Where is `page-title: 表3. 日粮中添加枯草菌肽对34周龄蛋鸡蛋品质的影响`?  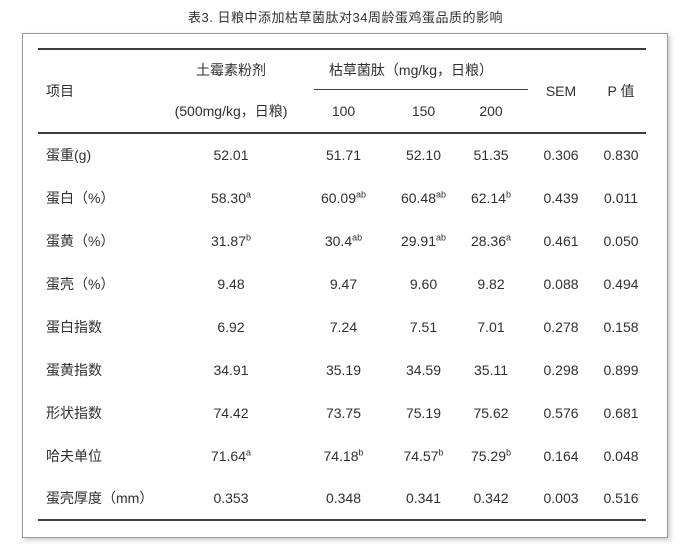 page-title: 表3. 日粮中添加枯草菌肽对34周龄蛋鸡蛋品质的影响 is located at coordinates (345, 17).